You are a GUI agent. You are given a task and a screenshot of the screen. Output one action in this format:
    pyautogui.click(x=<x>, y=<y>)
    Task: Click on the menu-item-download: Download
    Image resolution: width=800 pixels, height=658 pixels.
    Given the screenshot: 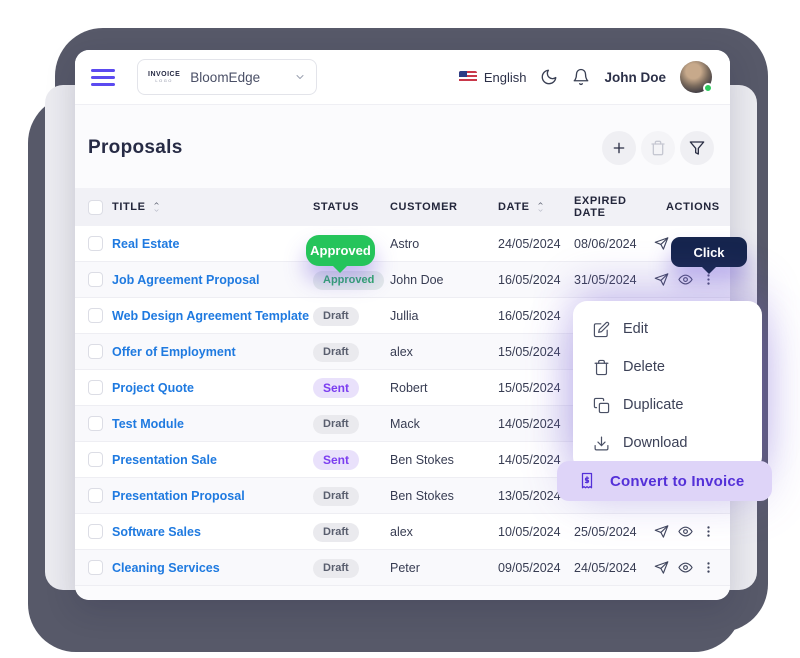 What is the action you would take?
    pyautogui.click(x=667, y=443)
    